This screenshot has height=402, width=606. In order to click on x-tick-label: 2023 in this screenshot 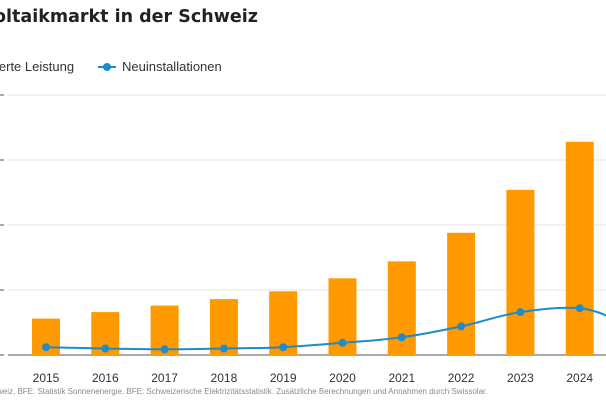, I will do `click(520, 378)`.